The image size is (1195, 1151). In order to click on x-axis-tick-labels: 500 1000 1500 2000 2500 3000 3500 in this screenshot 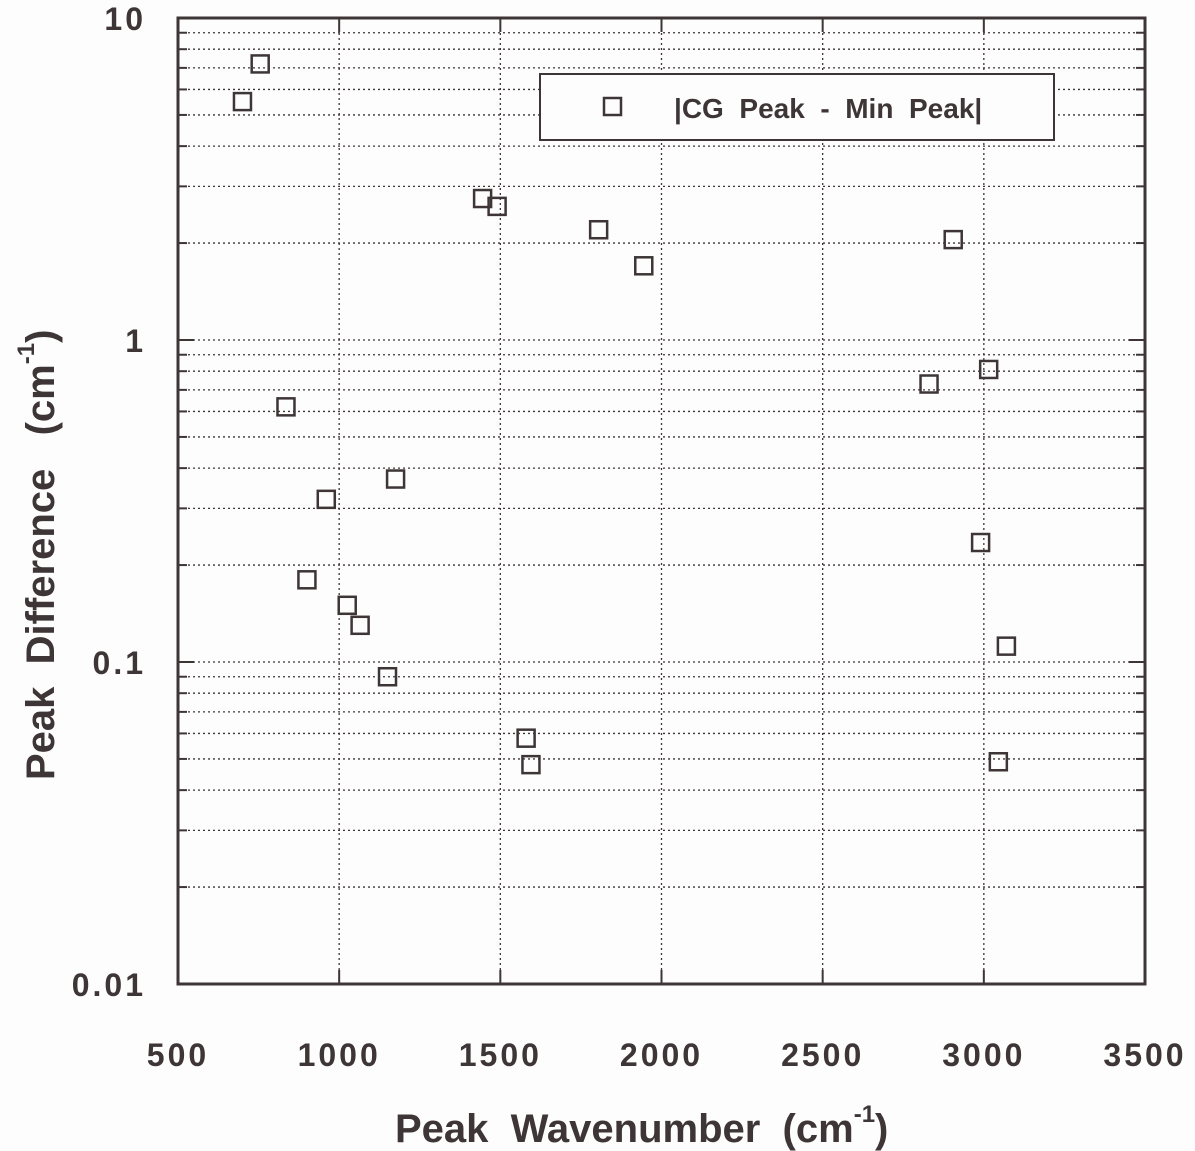, I will do `click(666, 1055)`.